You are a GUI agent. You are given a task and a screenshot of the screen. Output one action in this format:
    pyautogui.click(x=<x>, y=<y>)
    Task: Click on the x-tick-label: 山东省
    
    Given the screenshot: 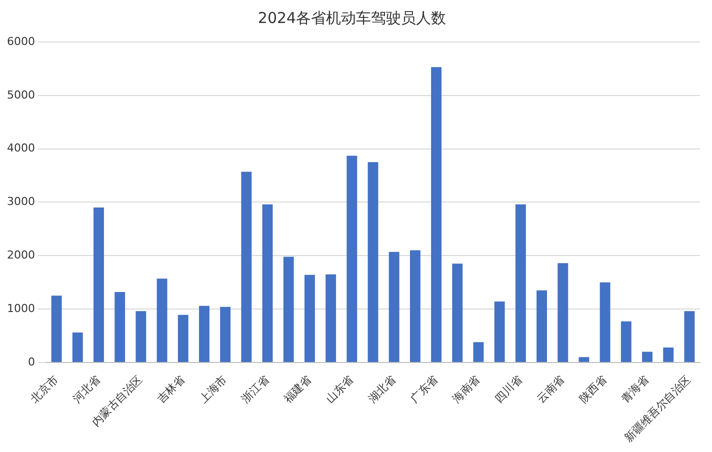 What is the action you would take?
    pyautogui.click(x=340, y=389)
    